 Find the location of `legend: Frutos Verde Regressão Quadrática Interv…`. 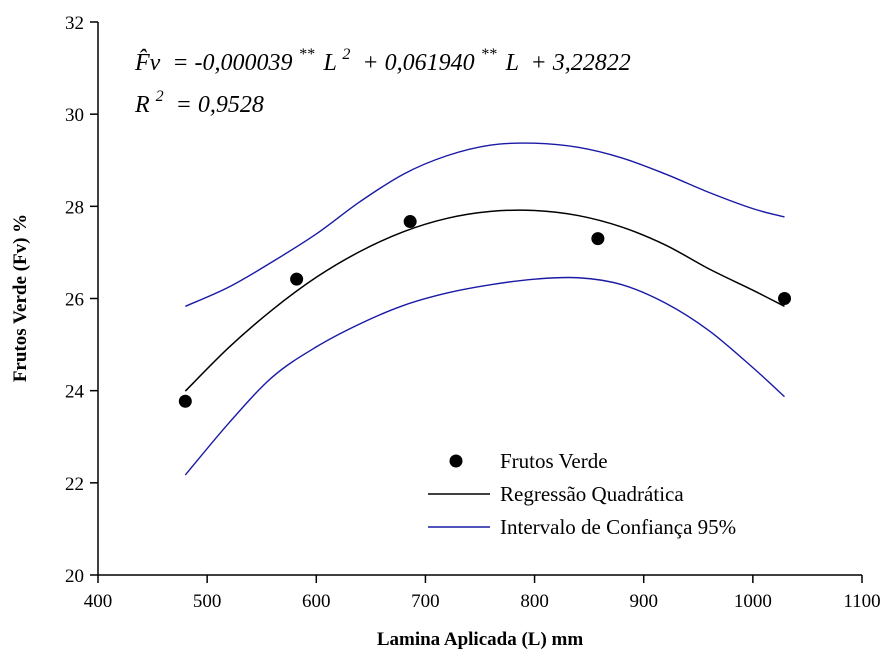

legend: Frutos Verde Regressão Quadrática Interv… is located at coordinates (582, 494).